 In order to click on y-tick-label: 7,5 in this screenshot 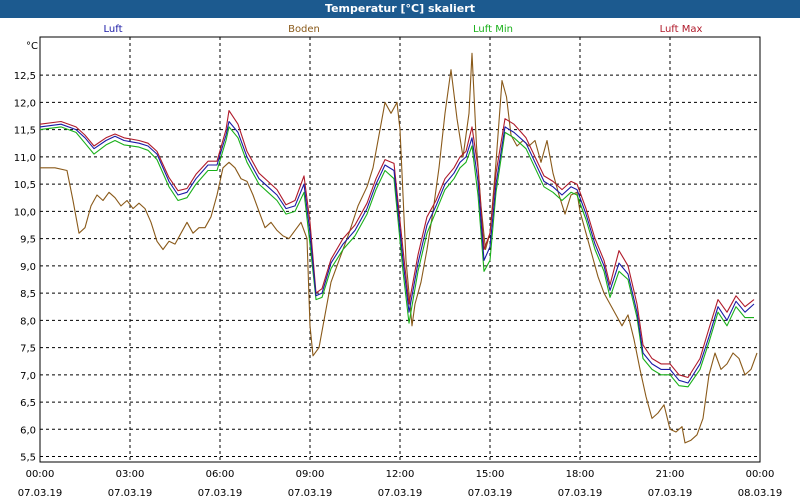, I will do `click(28, 349)`.